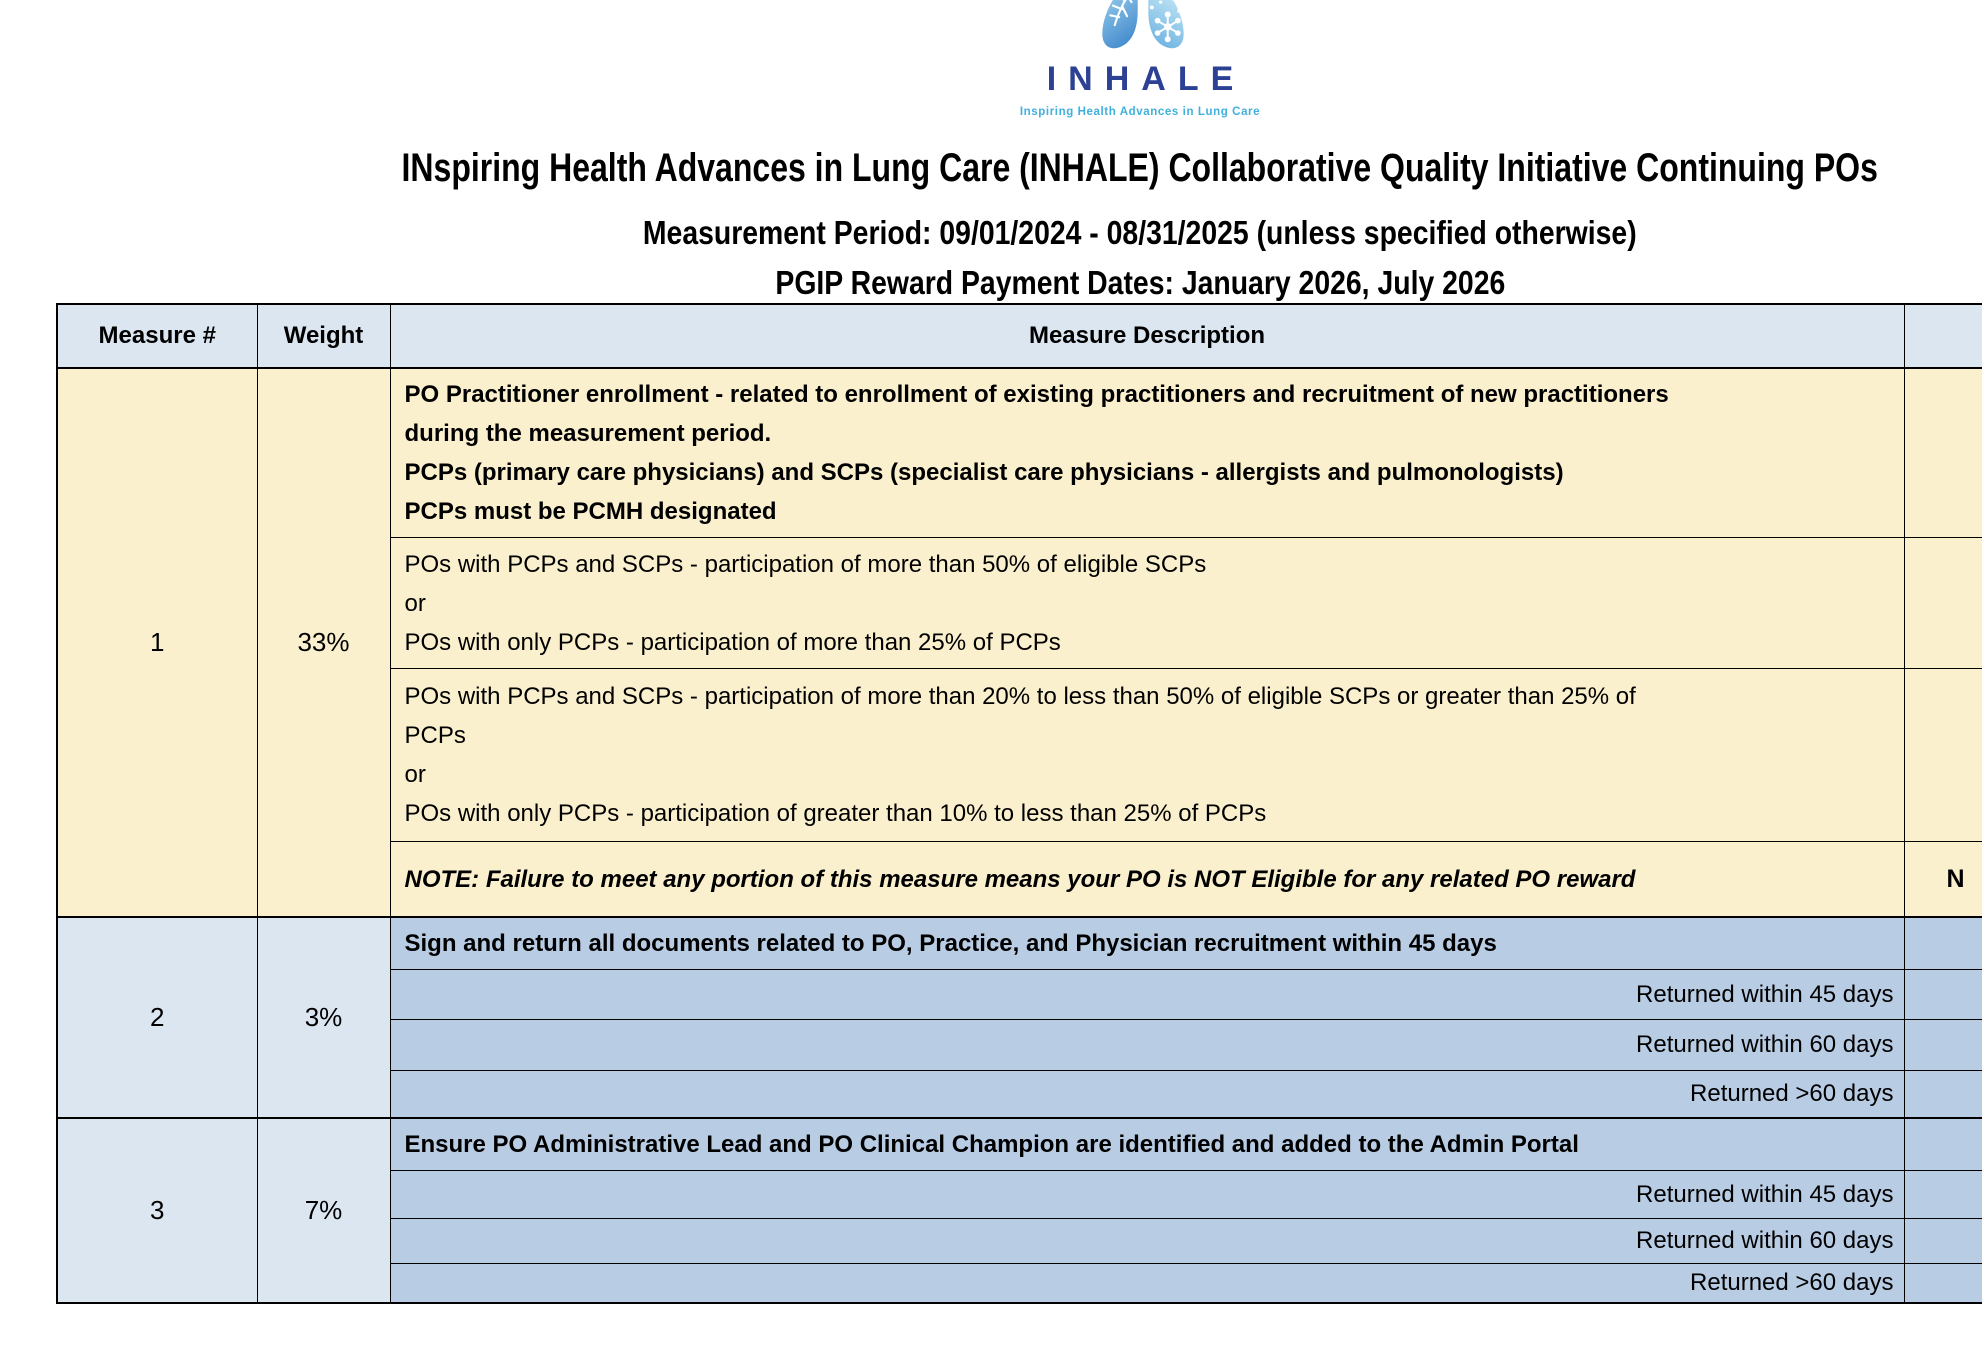 The height and width of the screenshot is (1346, 1982). I want to click on table-header: Measure # Weight Measure Description, so click(1019, 336).